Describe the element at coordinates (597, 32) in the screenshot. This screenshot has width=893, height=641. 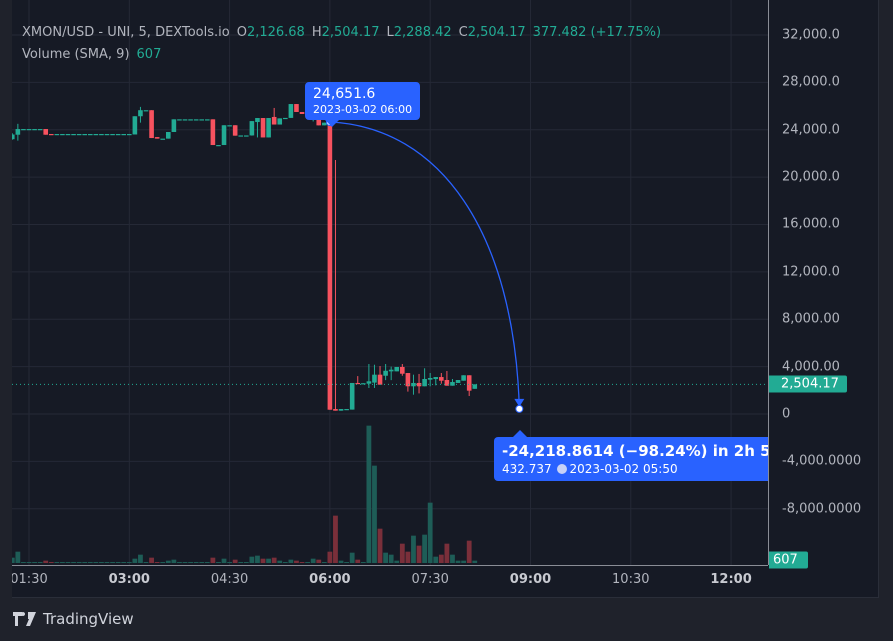
I see `change-value: 377.482 (+17.75%)` at that location.